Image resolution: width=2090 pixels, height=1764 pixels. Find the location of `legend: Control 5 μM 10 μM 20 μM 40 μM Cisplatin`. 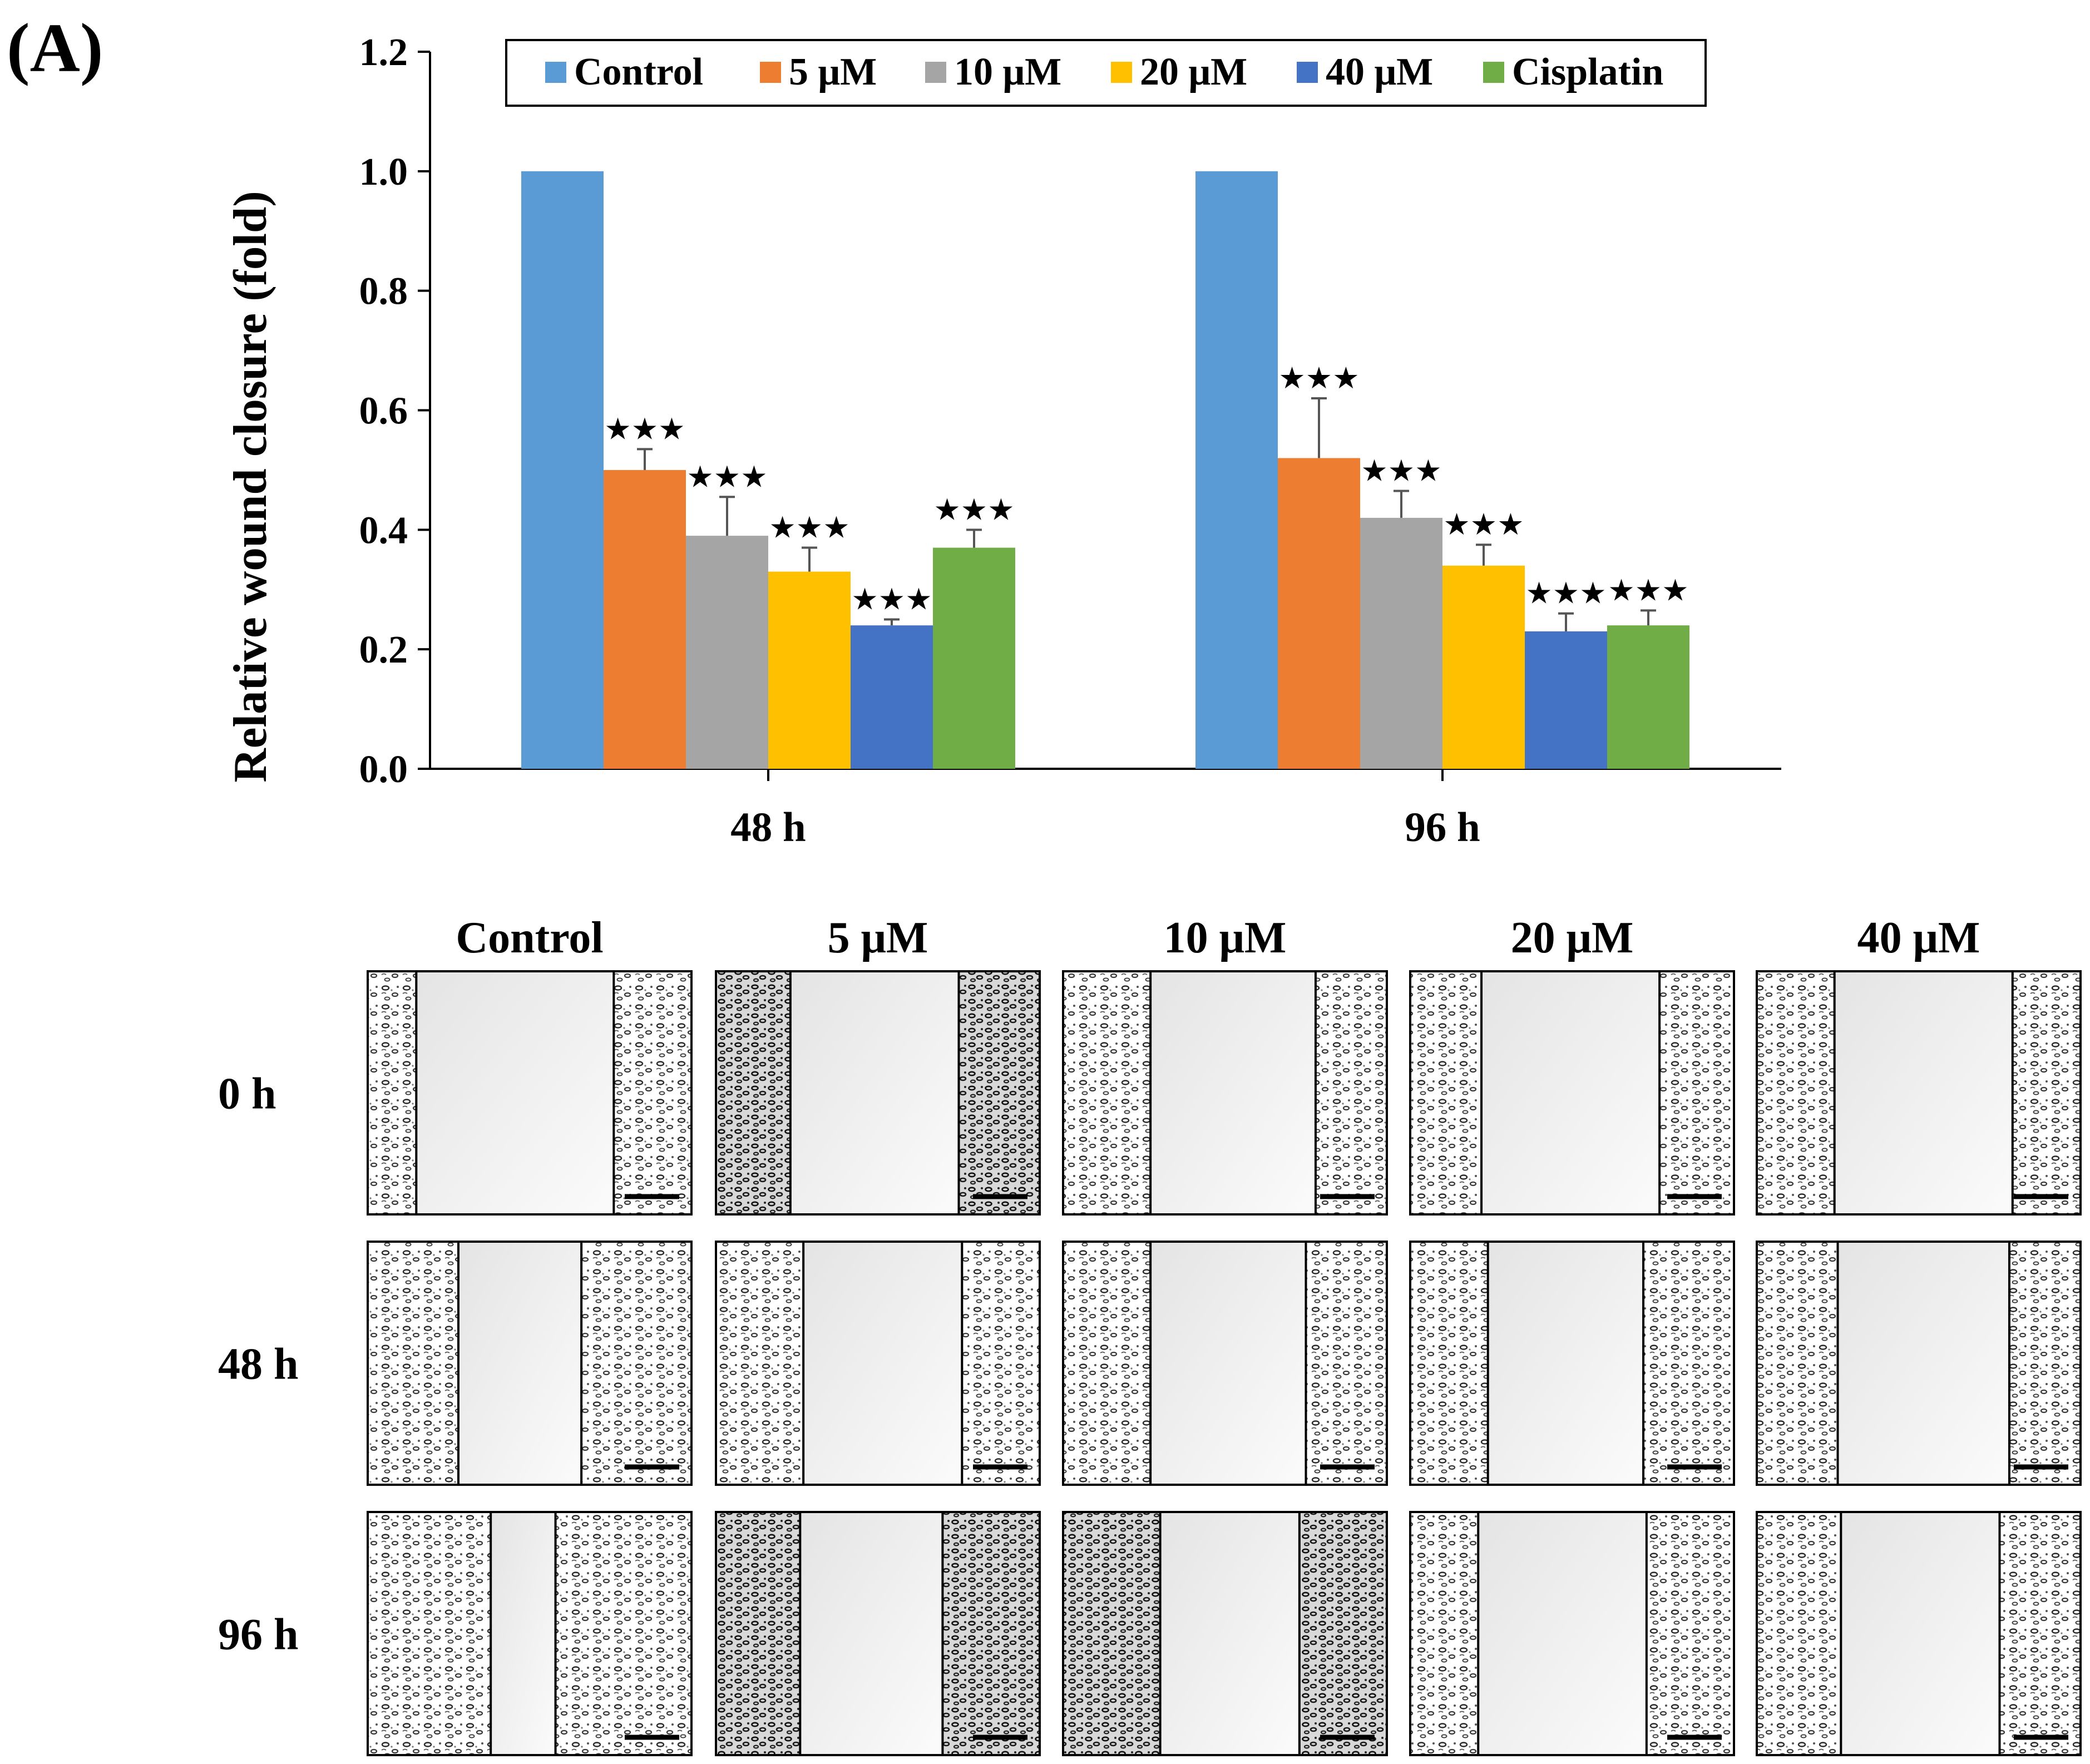

legend: Control 5 μM 10 μM 20 μM 40 μM Cisplatin is located at coordinates (1106, 73).